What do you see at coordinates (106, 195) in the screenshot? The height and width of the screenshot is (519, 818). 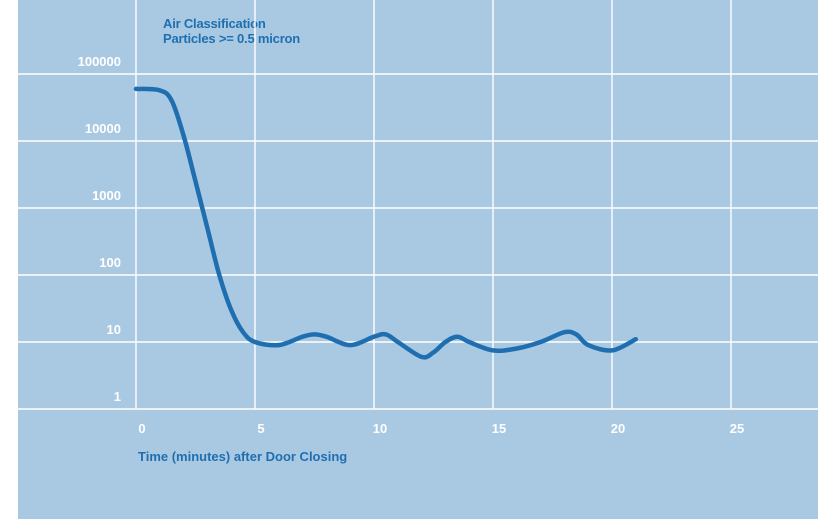 I see `y-tick-label: 1000` at bounding box center [106, 195].